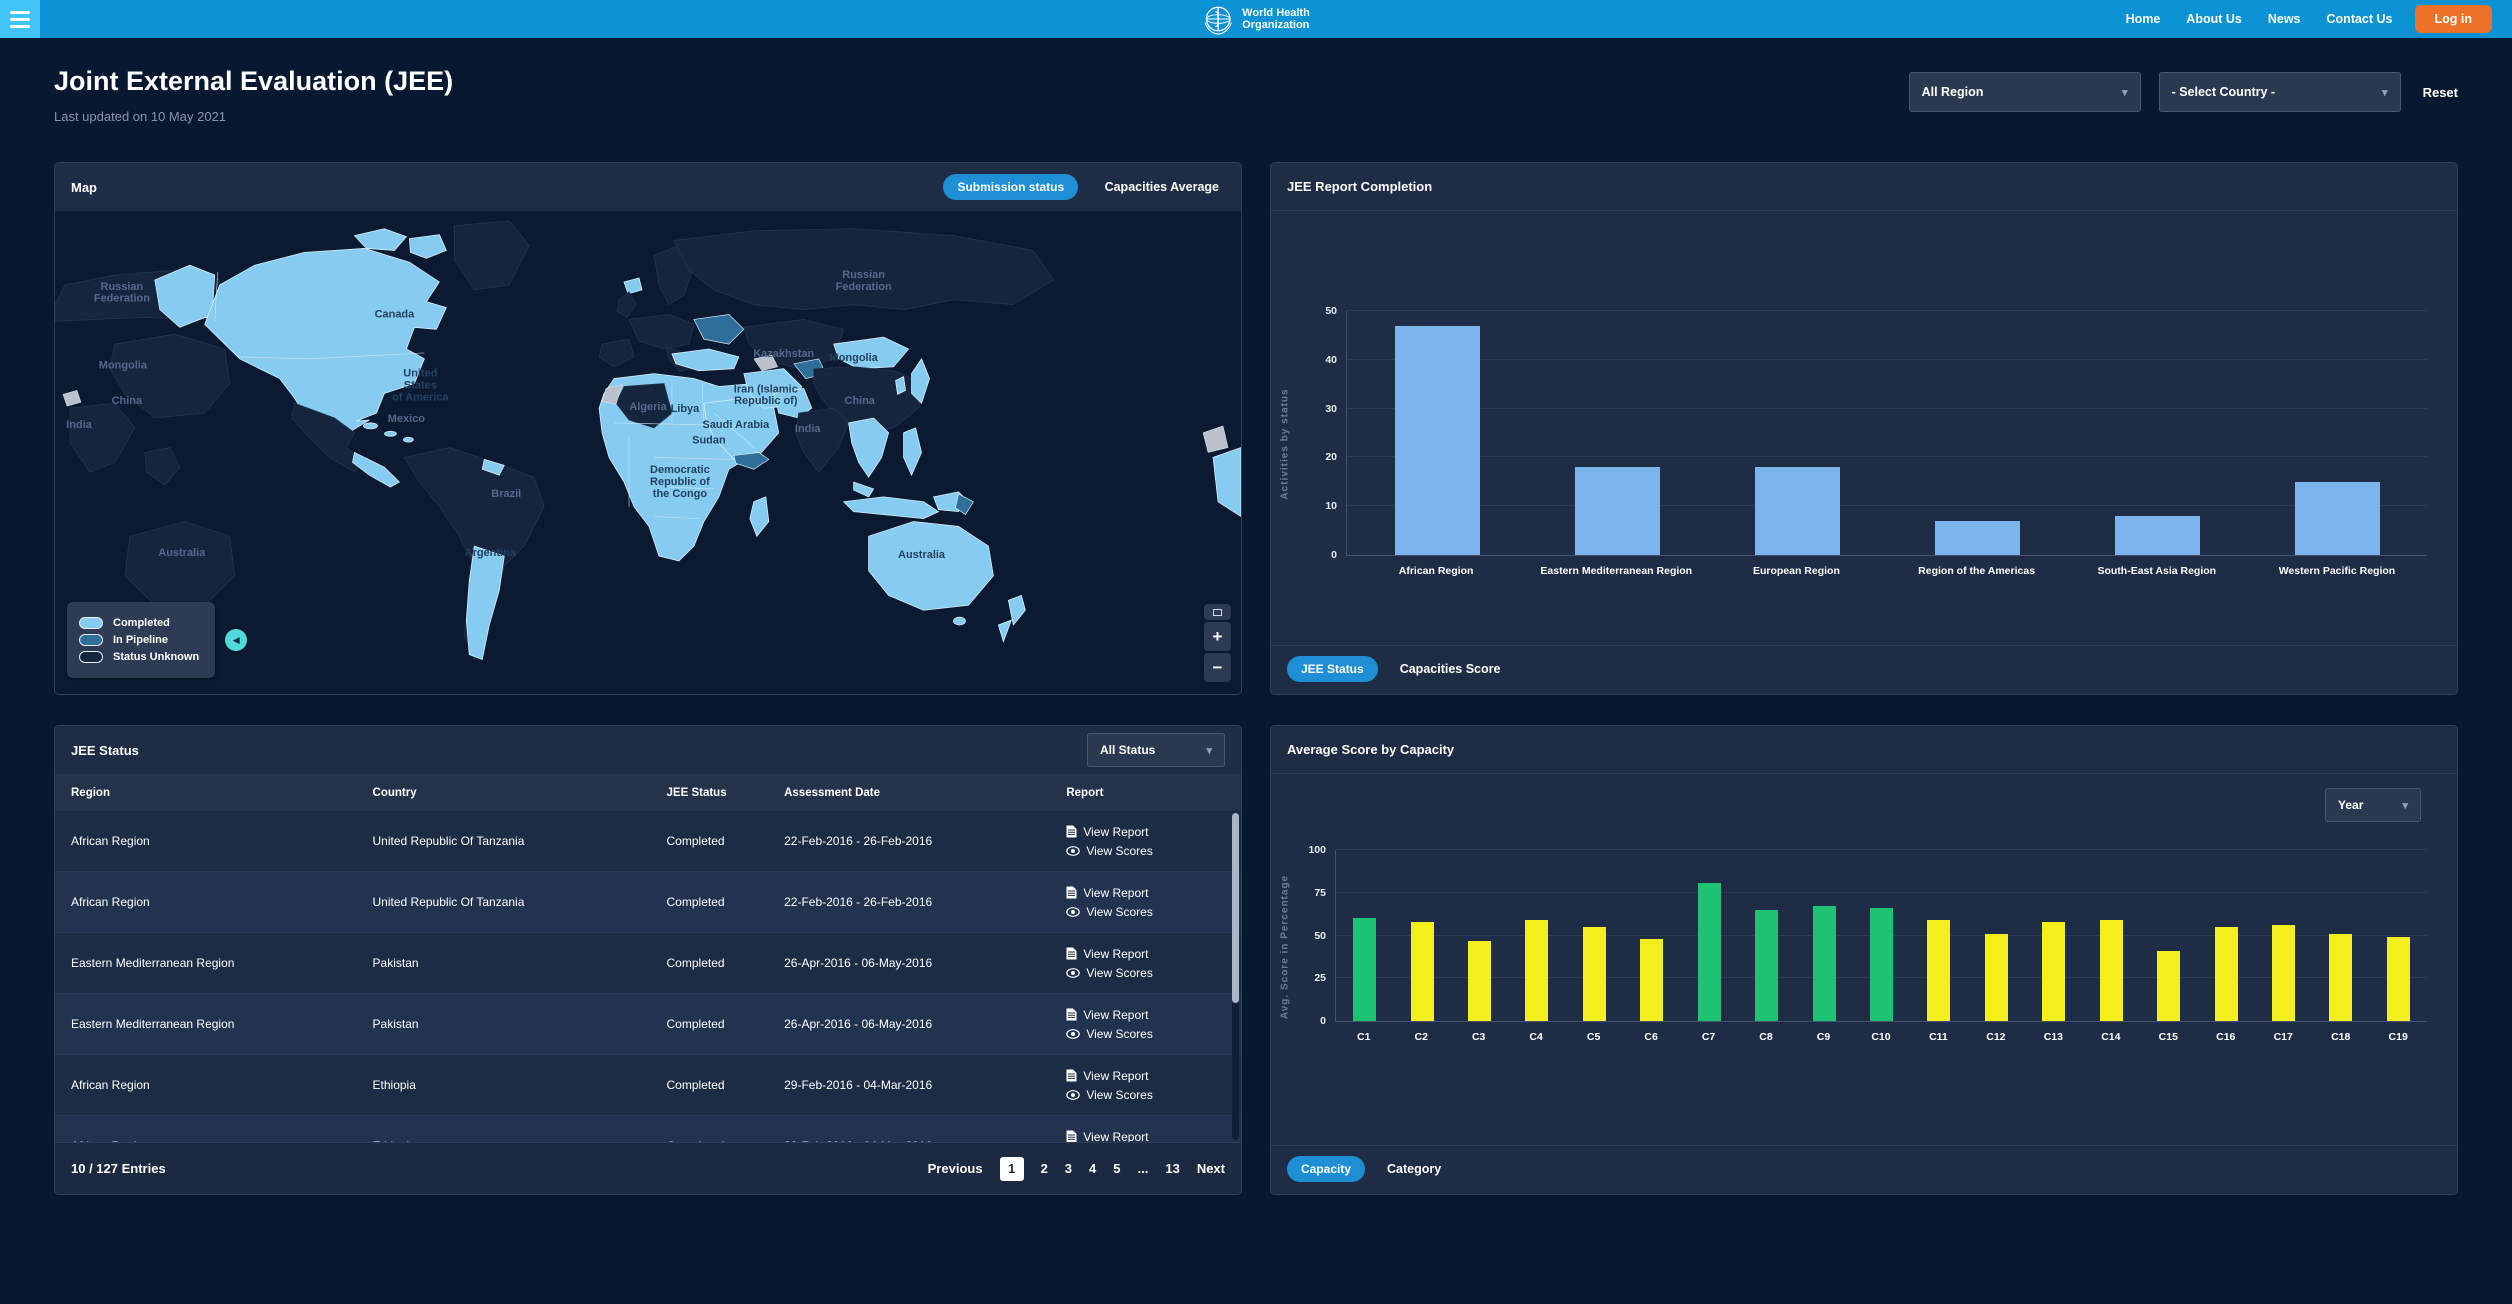 The image size is (2512, 1304). What do you see at coordinates (2111, 1037) in the screenshot?
I see `x-tick-label: C14` at bounding box center [2111, 1037].